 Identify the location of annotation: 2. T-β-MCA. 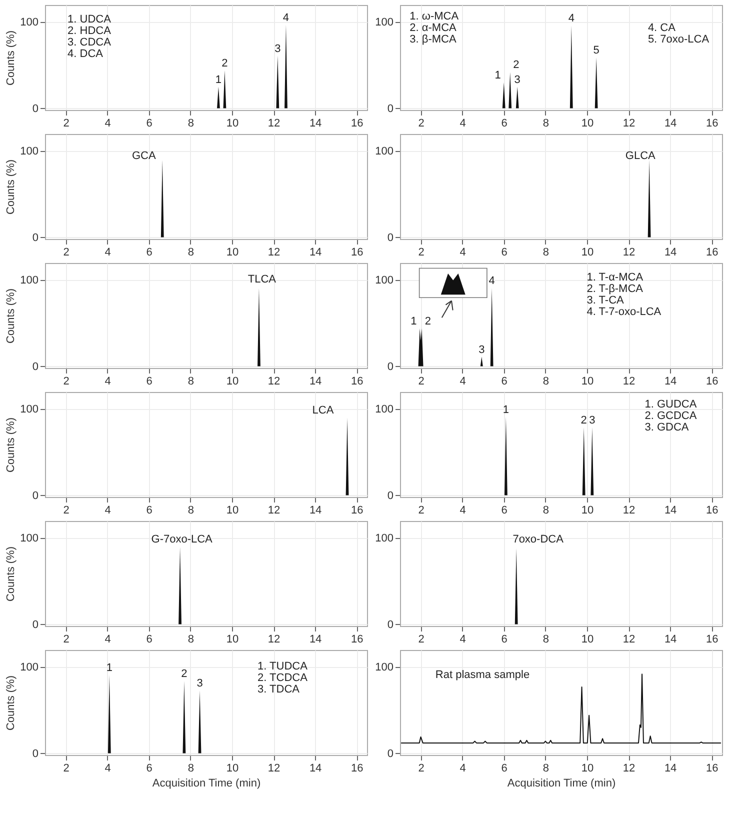
(615, 288).